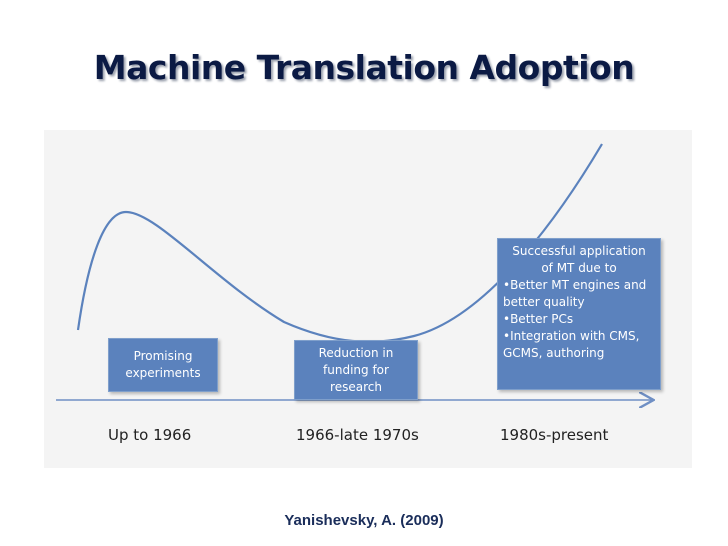  I want to click on box-bullet: •Better MT engines and, so click(575, 285).